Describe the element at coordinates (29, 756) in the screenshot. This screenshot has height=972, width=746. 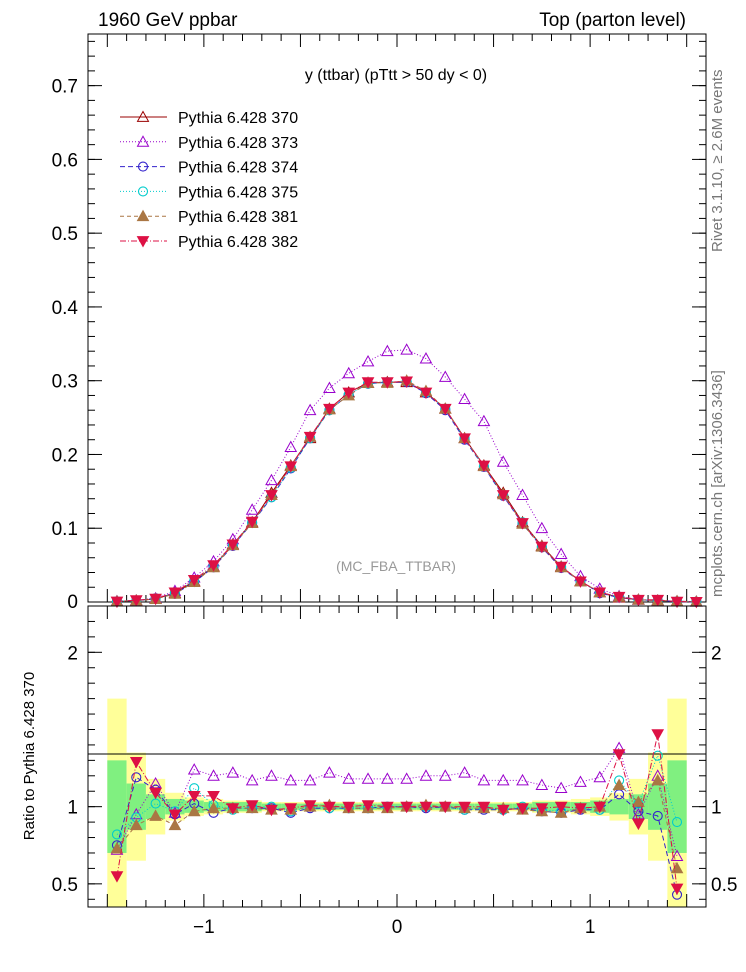
I see `ratio-y-axis-label: Ratio to Pythia 6.428 370` at that location.